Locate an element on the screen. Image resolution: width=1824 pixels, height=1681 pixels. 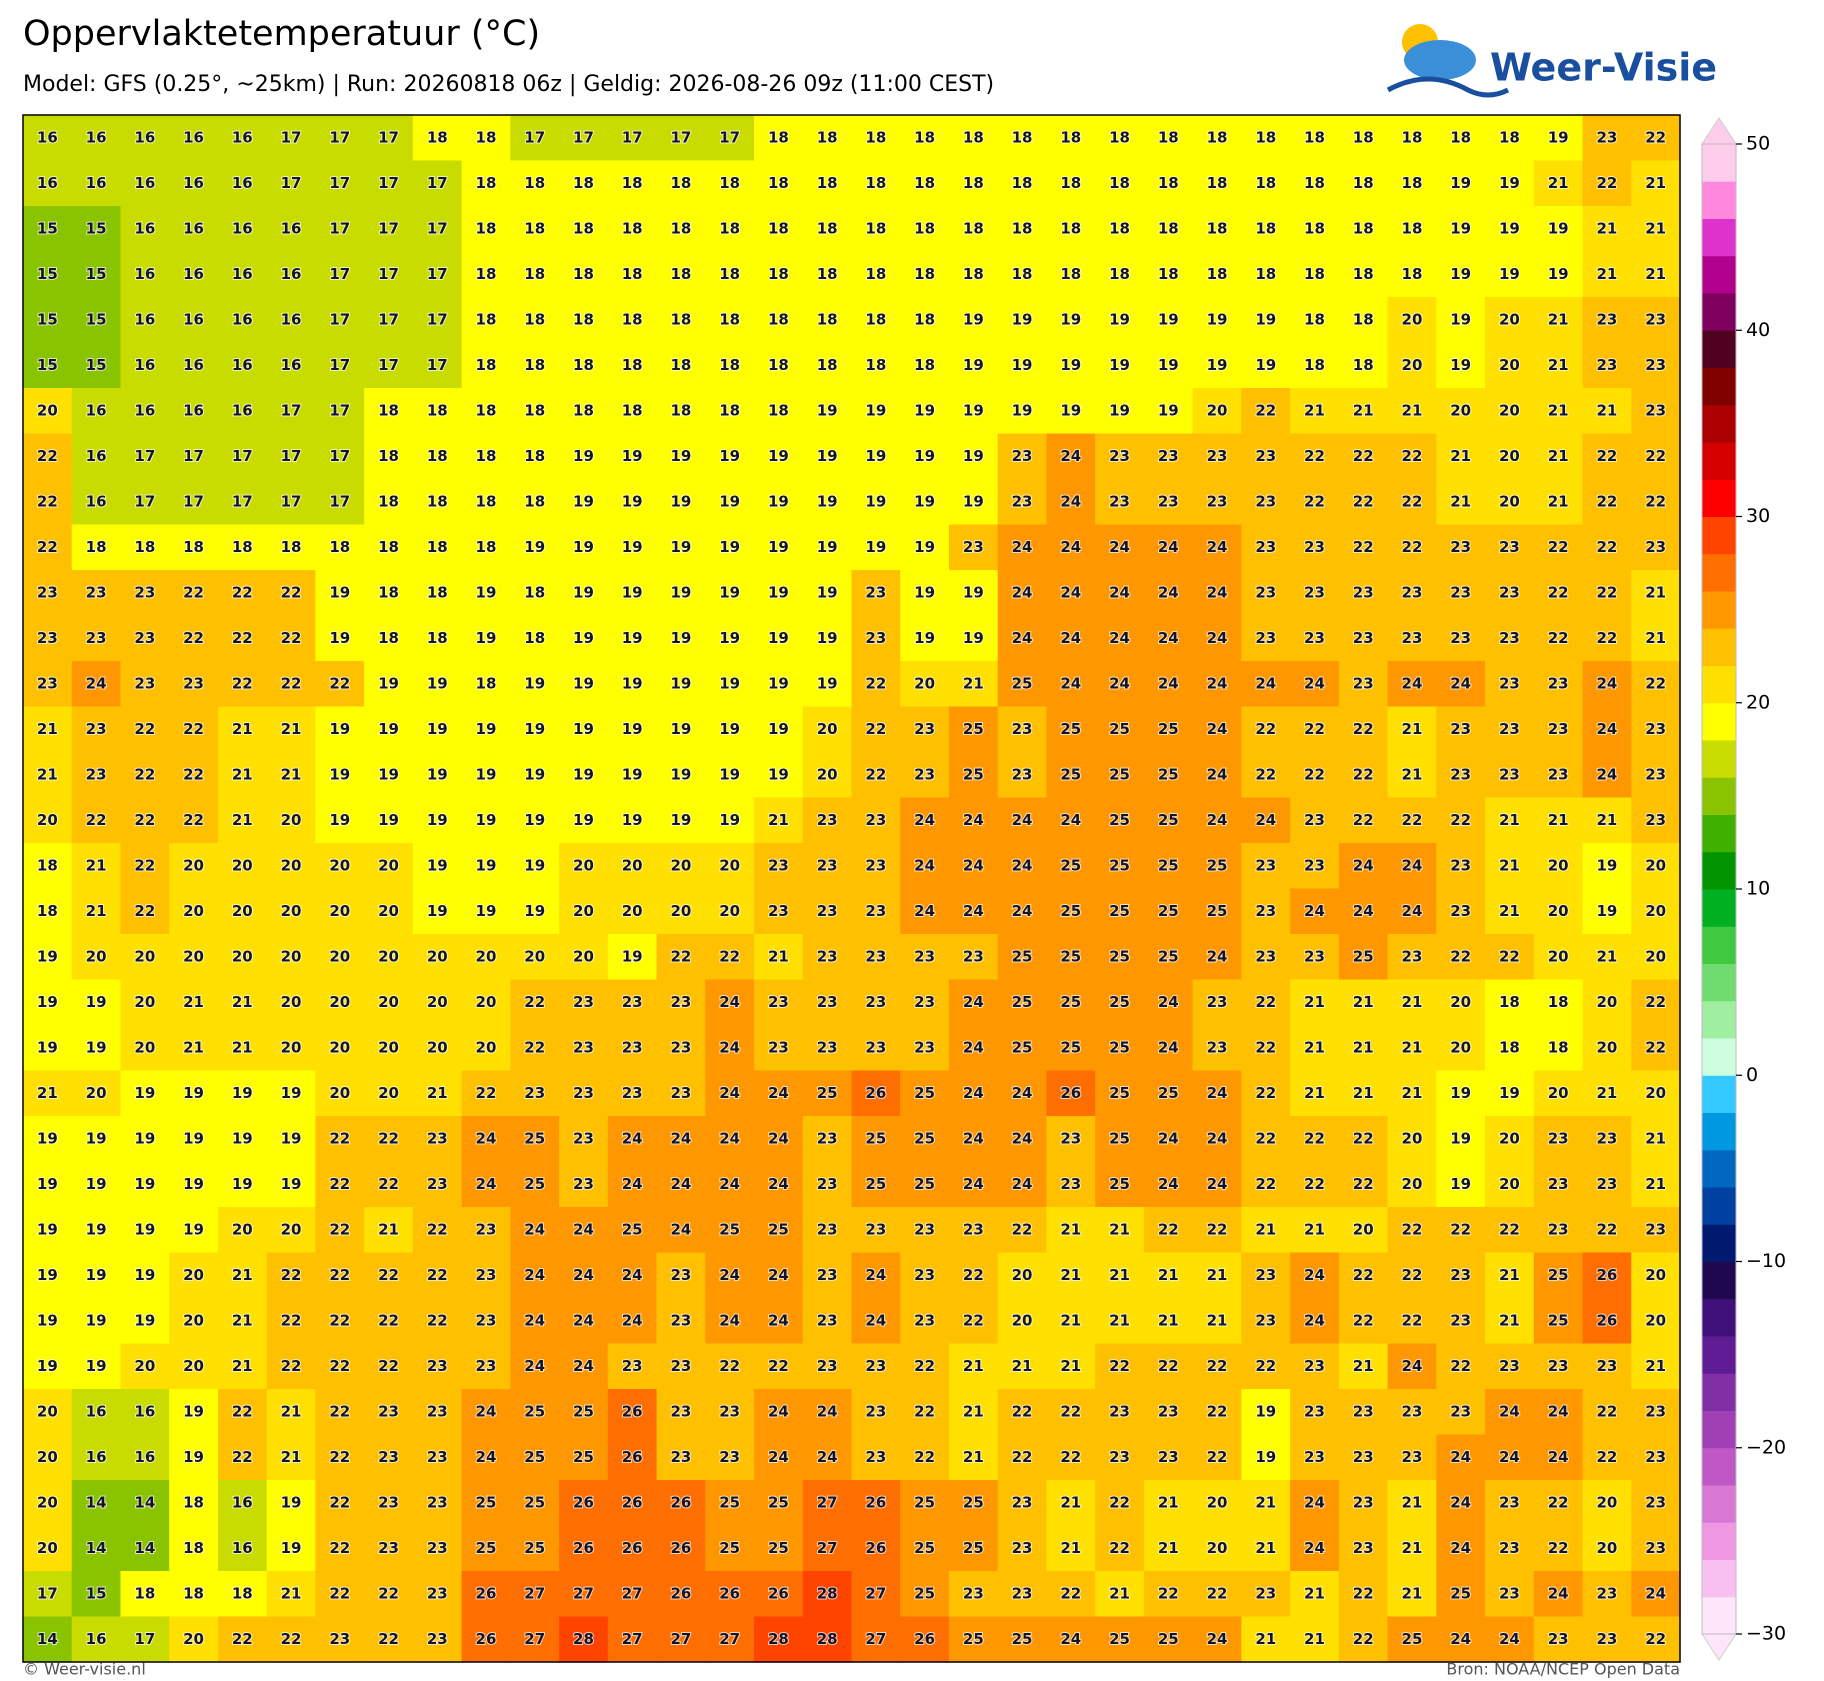
temp-label: 28 is located at coordinates (827, 1593).